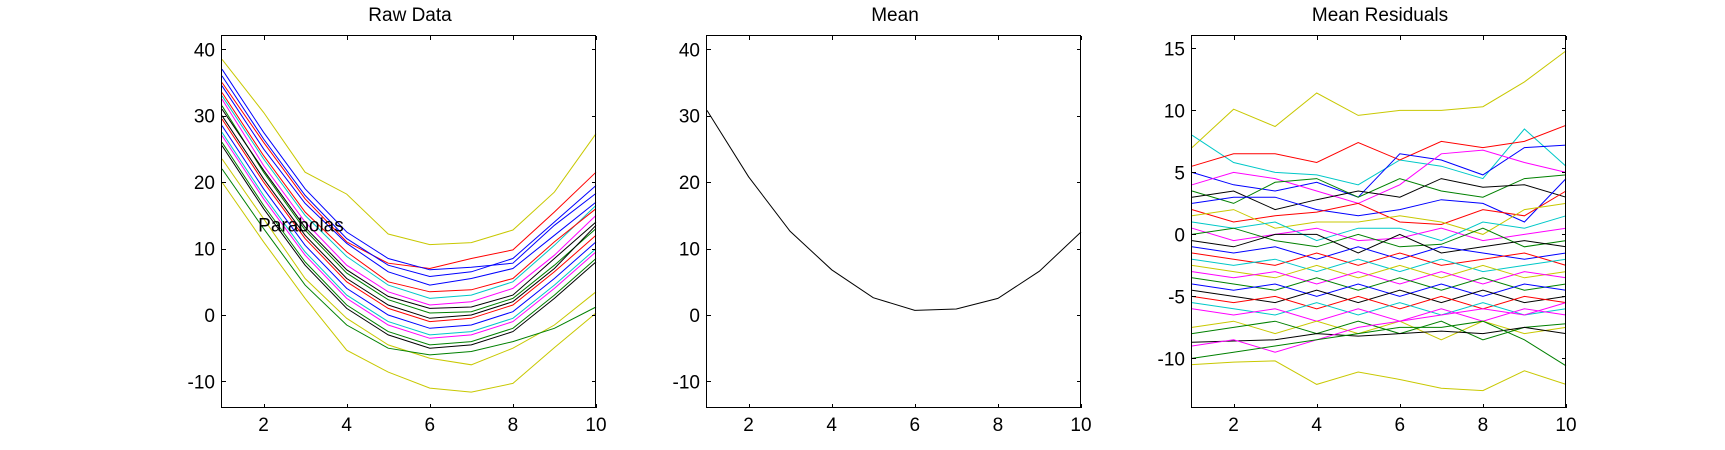 This screenshot has width=1725, height=450. I want to click on panel-title: Raw Data, so click(410, 15).